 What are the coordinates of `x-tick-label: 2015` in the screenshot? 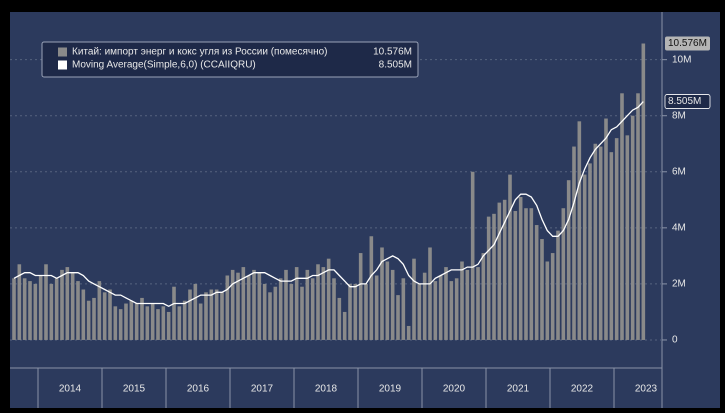 It's located at (134, 389).